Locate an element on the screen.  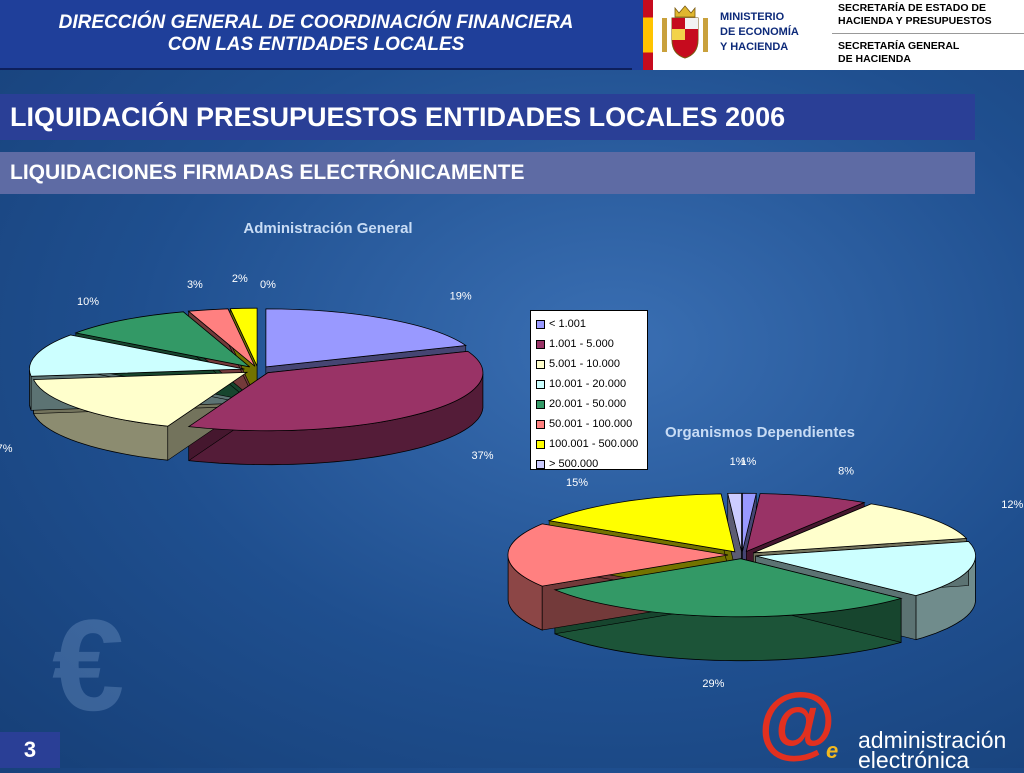
legend-label: 5.001 - 10.000 is located at coordinates (584, 364).